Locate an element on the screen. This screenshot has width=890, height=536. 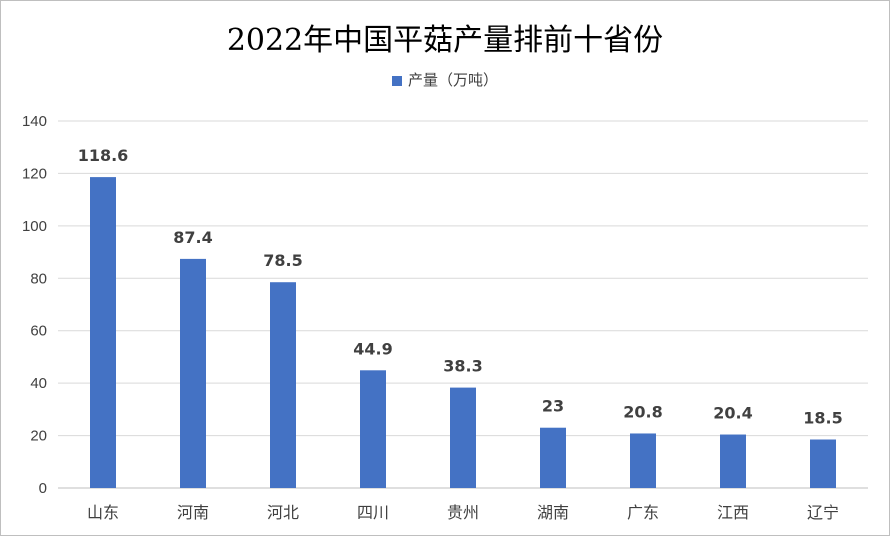
legend: 产量（万吨） is located at coordinates (445, 79).